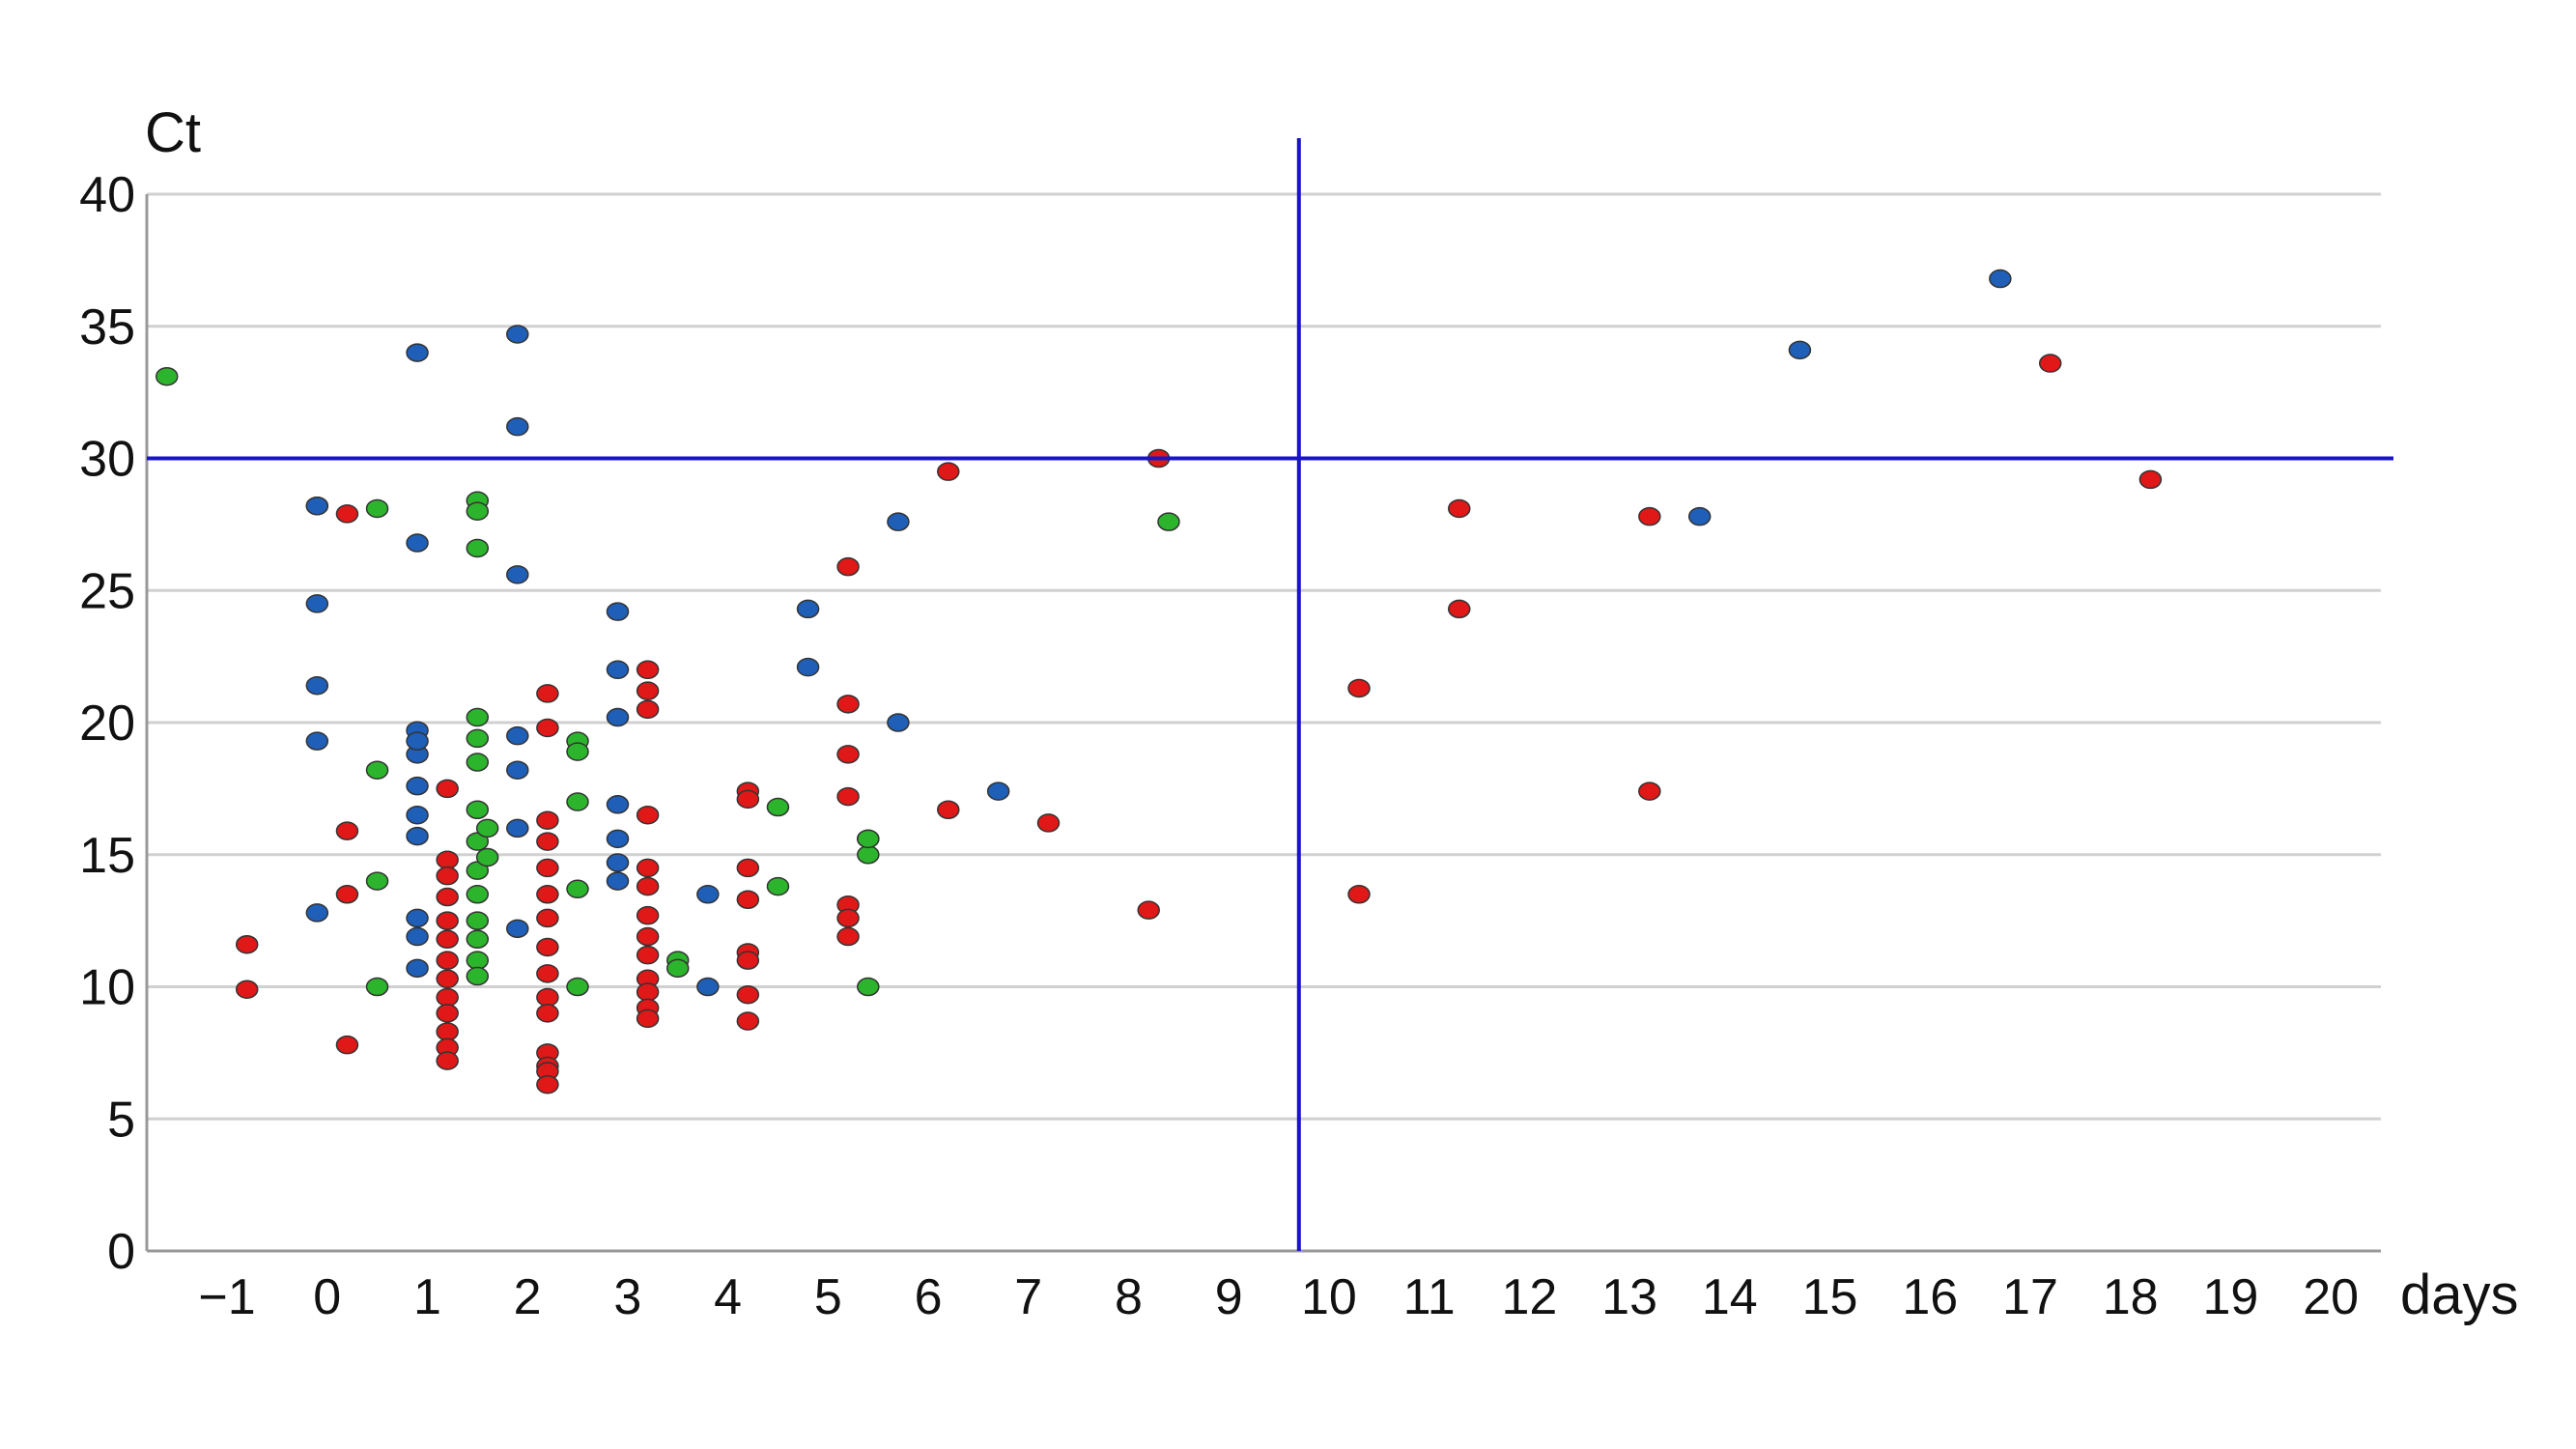 The image size is (2576, 1449). Describe the element at coordinates (1629, 1297) in the screenshot. I see `x-tick-label: 13` at that location.